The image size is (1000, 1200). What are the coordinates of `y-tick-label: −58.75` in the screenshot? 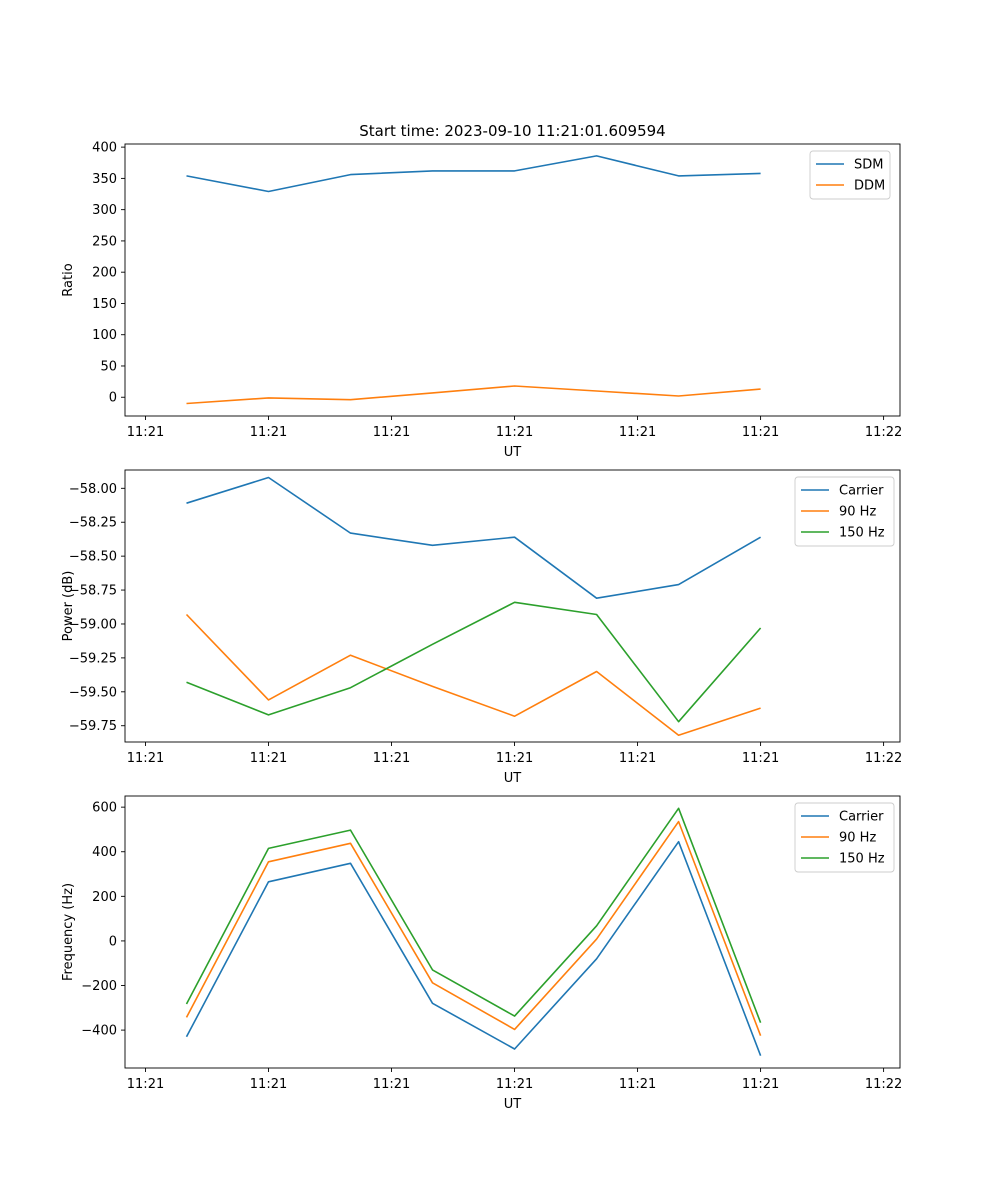 It's located at (93, 591).